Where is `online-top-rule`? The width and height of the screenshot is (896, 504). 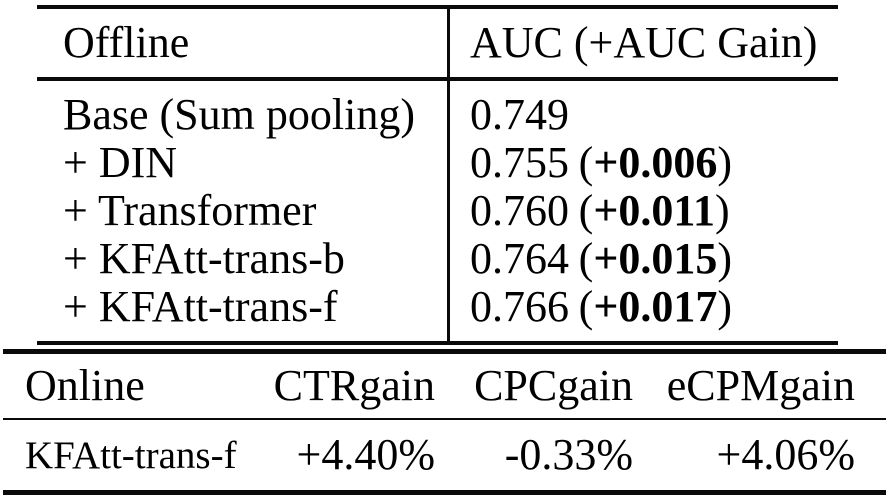
online-top-rule is located at coordinates (444, 351).